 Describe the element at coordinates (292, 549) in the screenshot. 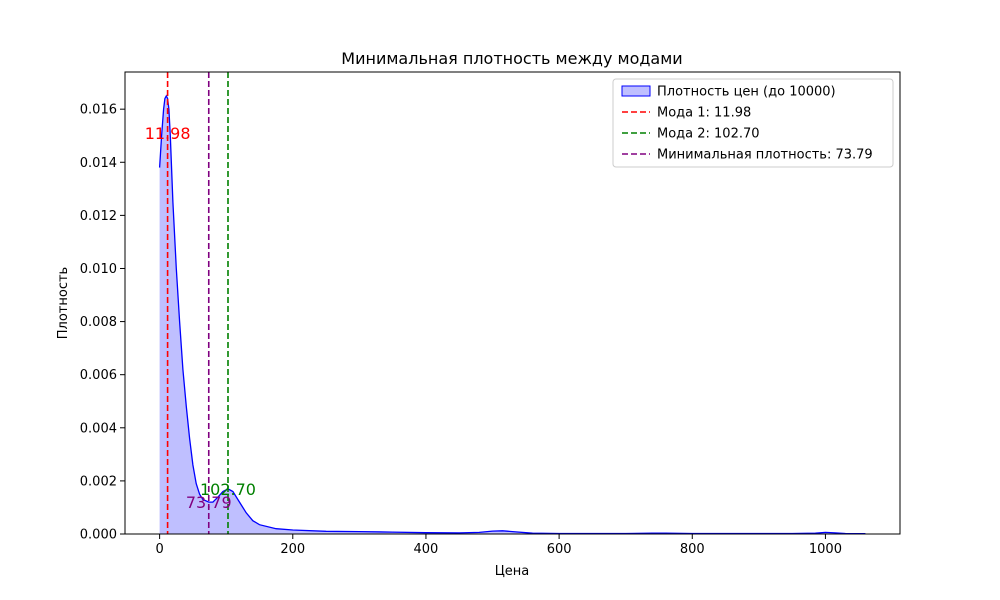

I see `x-tick-label: 200` at that location.